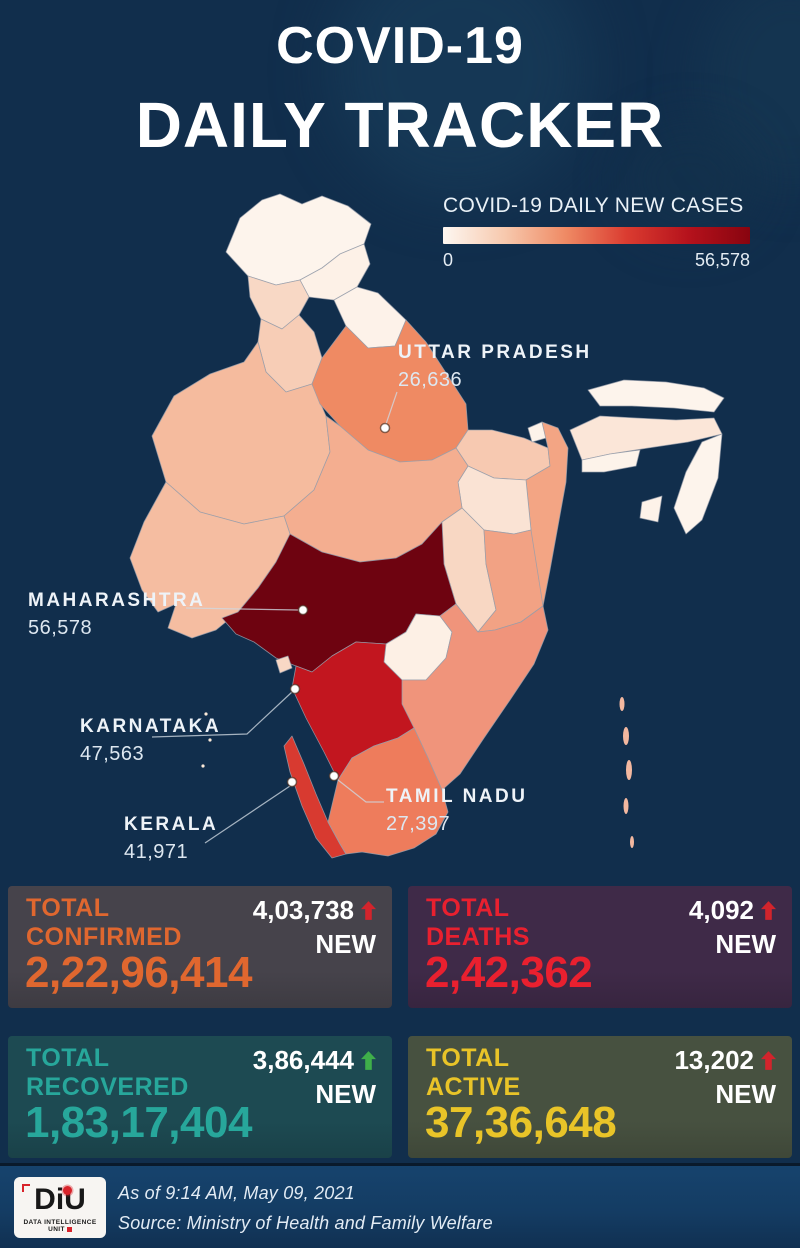 Image resolution: width=800 pixels, height=1248 pixels. I want to click on card-total-value: 1,83,17,404, so click(138, 1122).